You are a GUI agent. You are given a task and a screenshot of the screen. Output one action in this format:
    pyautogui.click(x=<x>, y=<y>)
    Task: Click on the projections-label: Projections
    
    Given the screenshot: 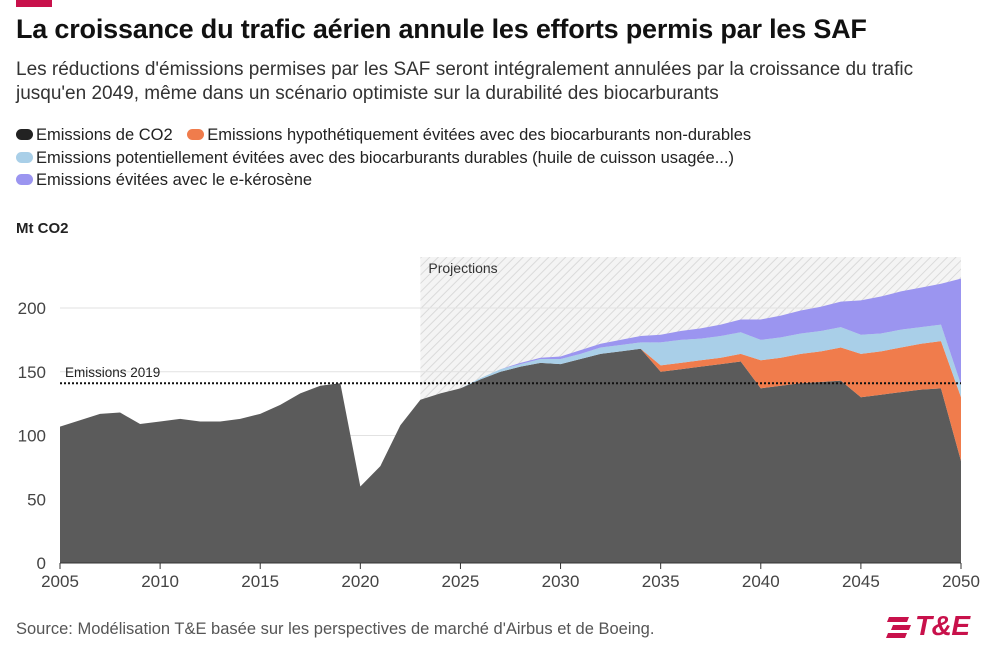 What is the action you would take?
    pyautogui.click(x=462, y=268)
    